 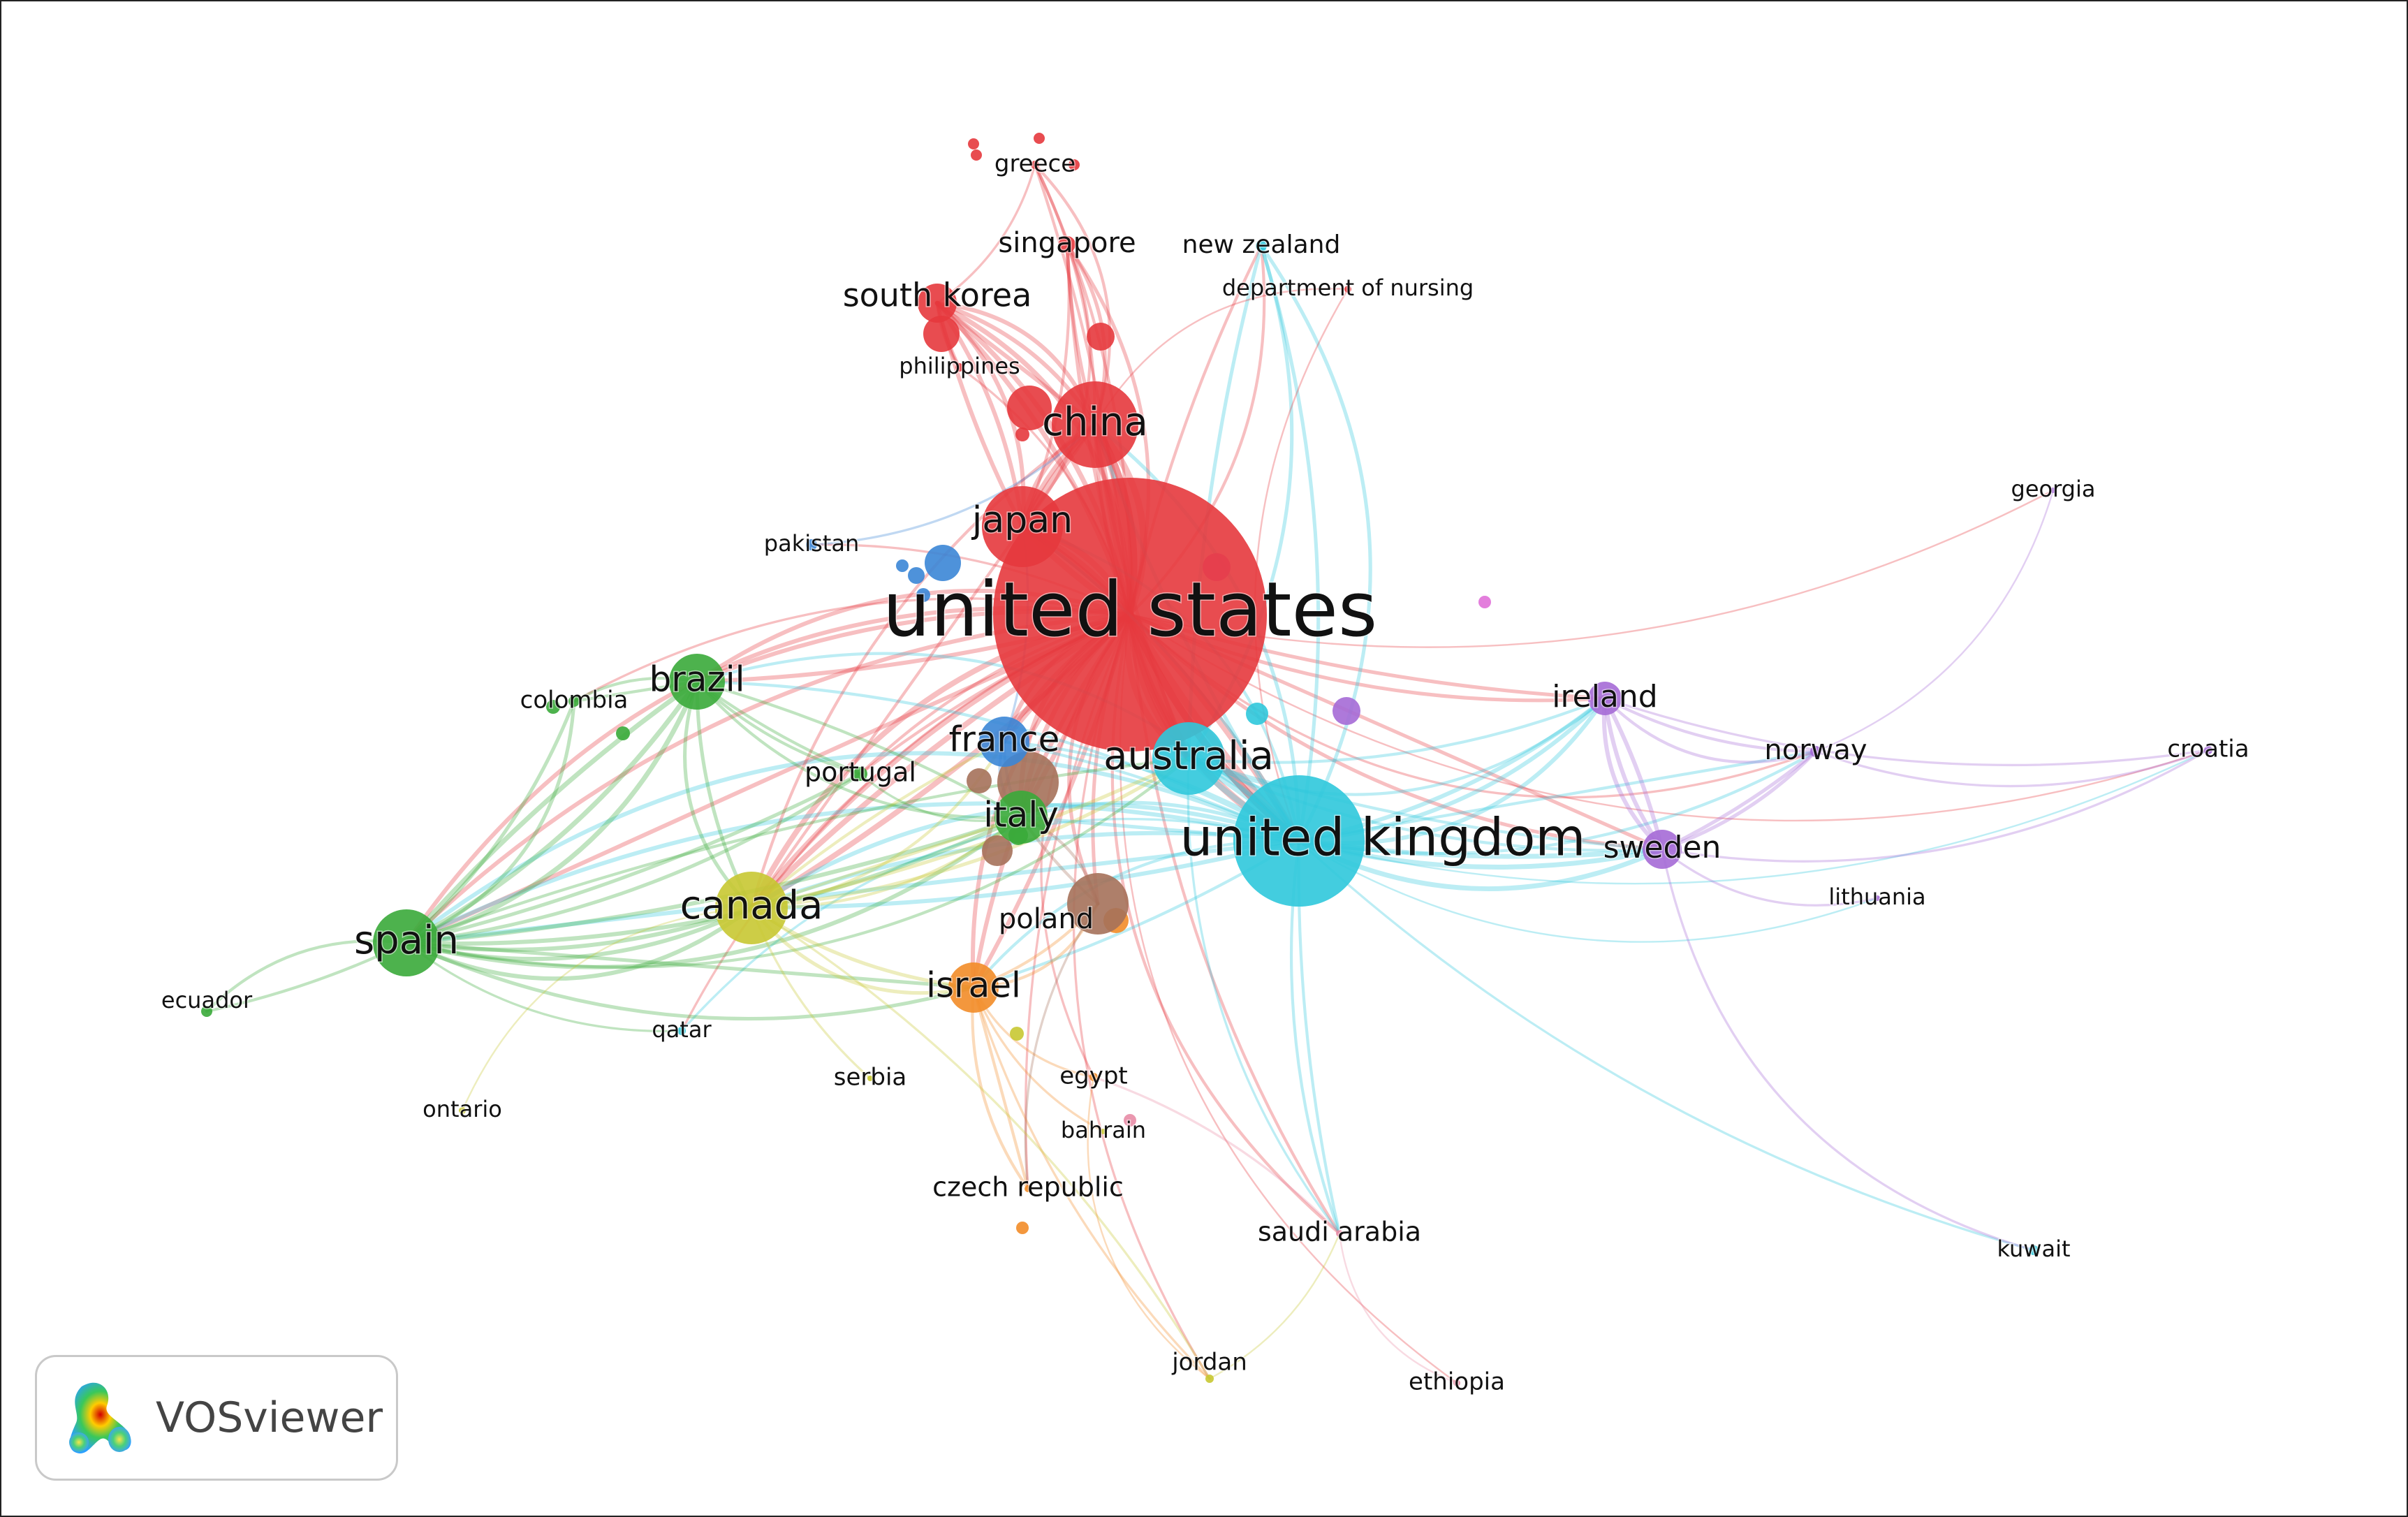 I want to click on label-bahrain: bahrain, so click(x=1103, y=1130).